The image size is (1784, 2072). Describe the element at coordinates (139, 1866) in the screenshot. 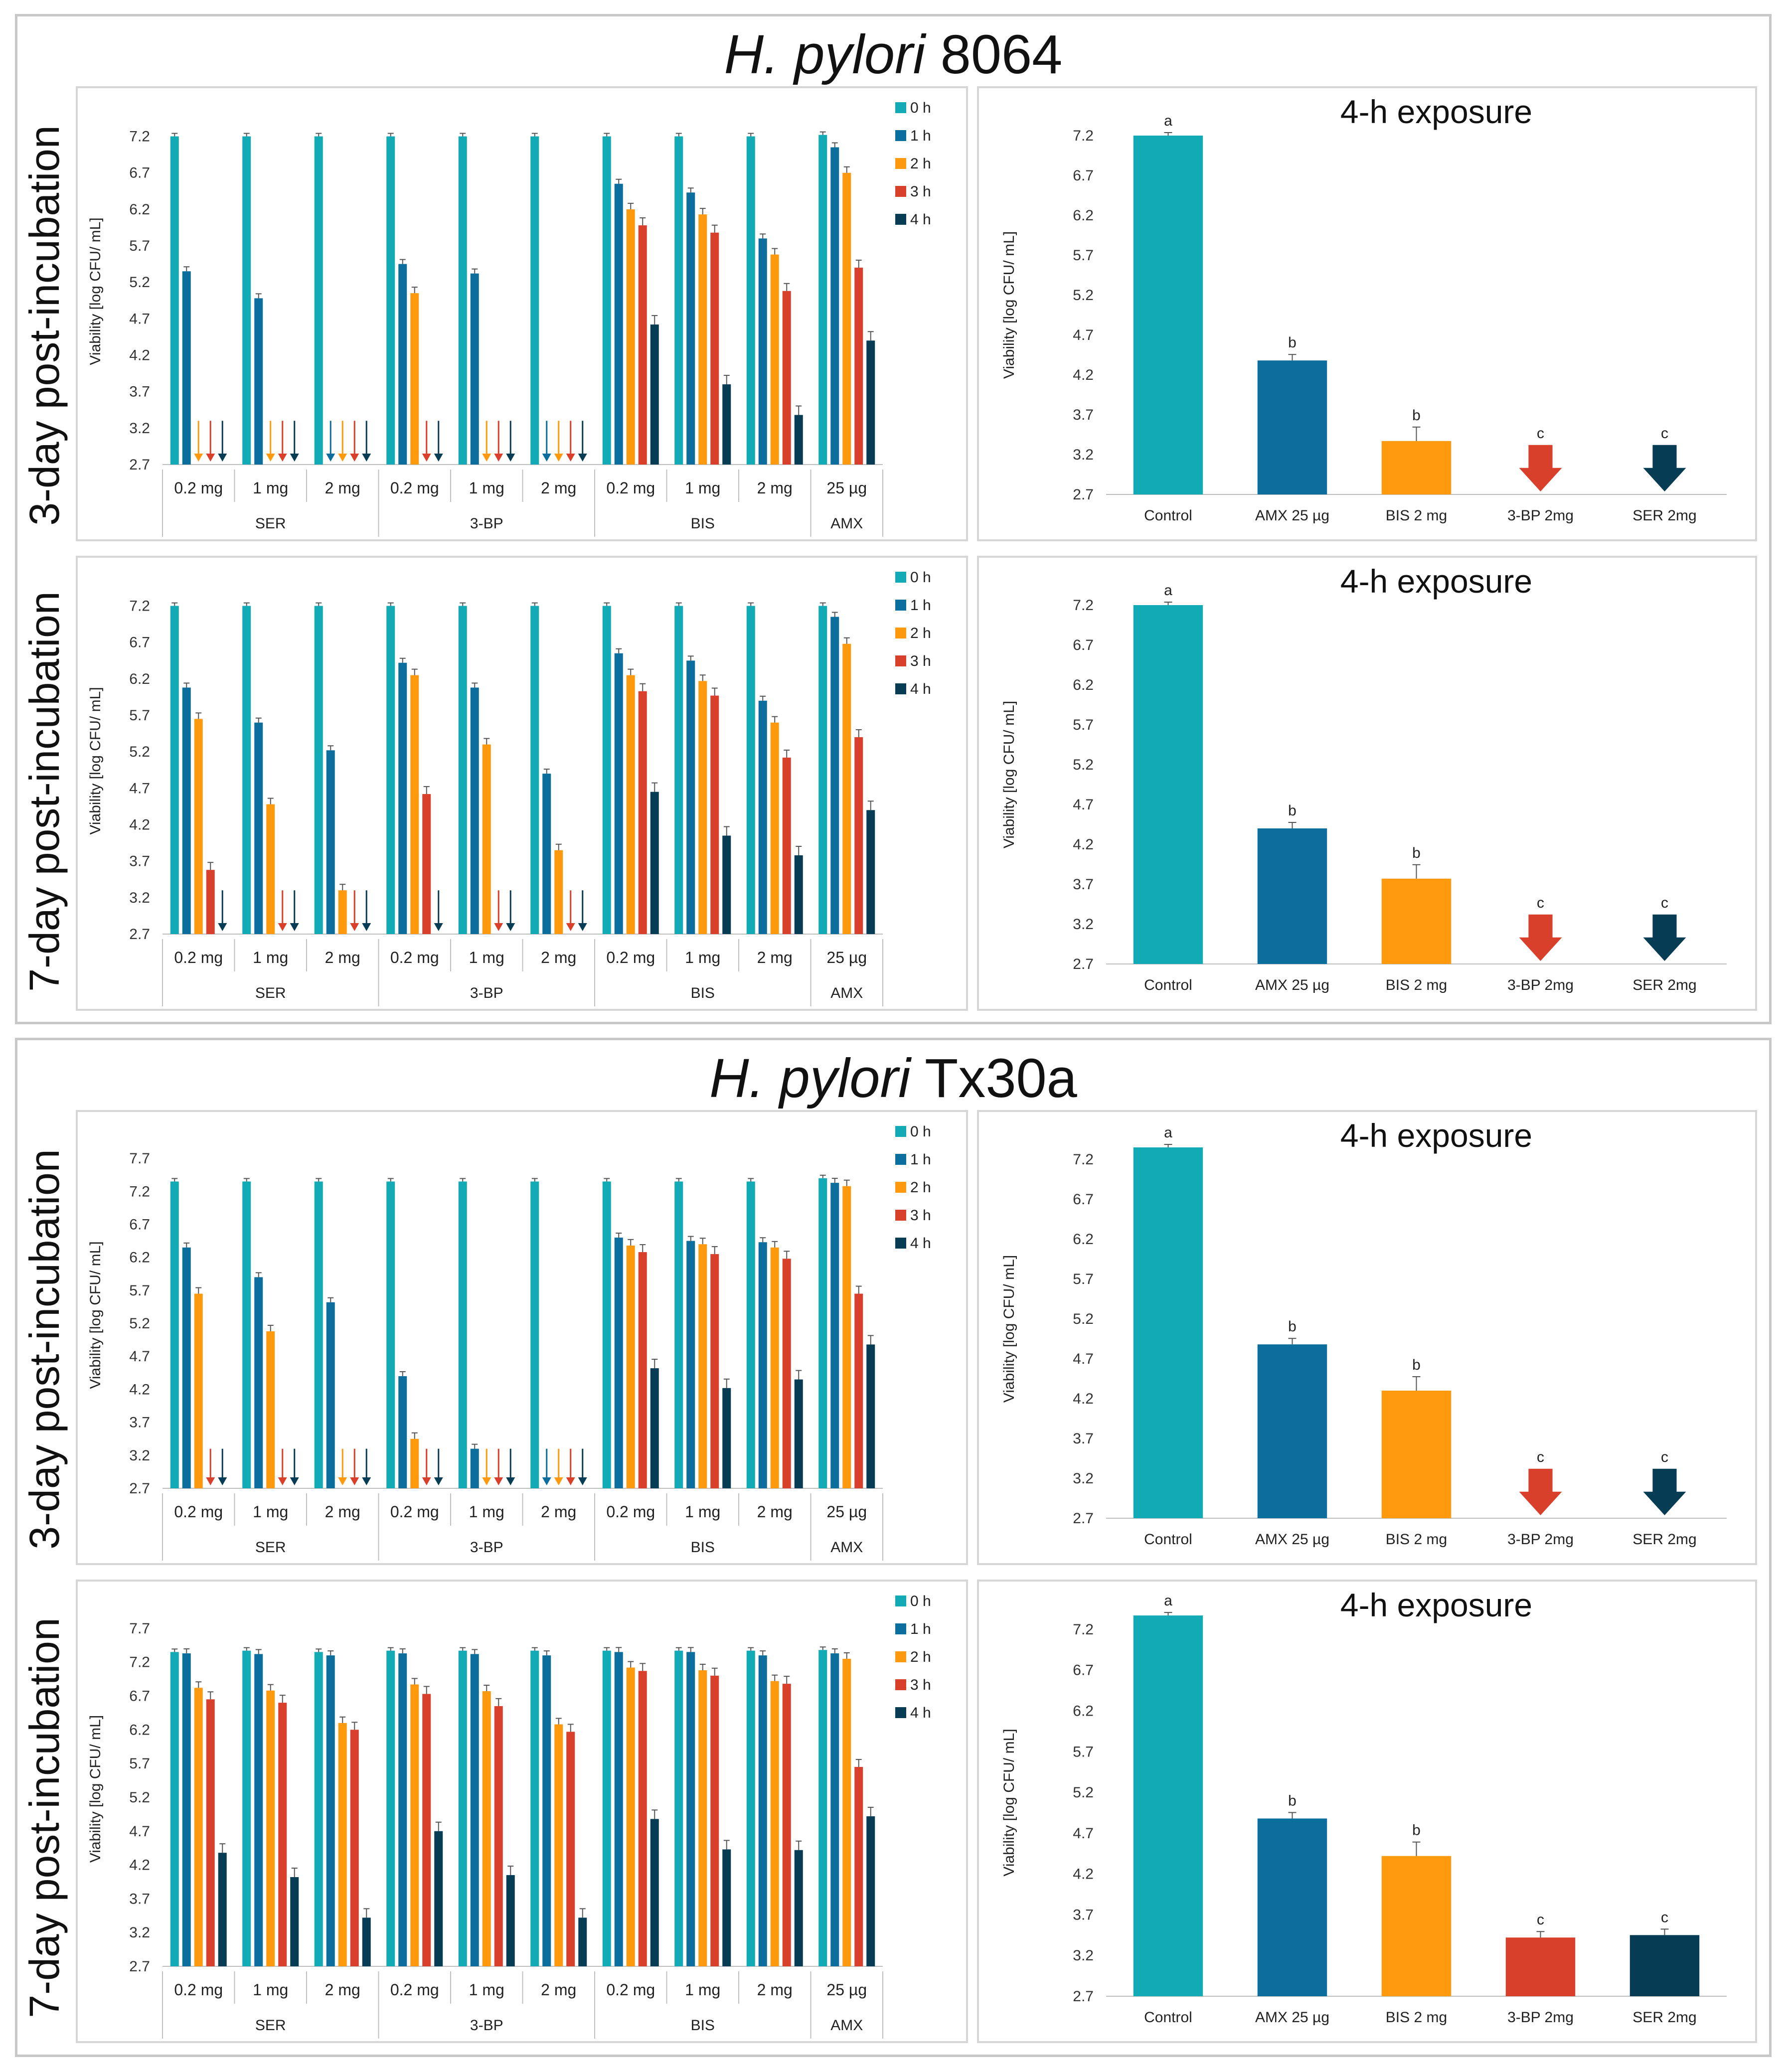

I see `y-tick-label: 4.2` at that location.